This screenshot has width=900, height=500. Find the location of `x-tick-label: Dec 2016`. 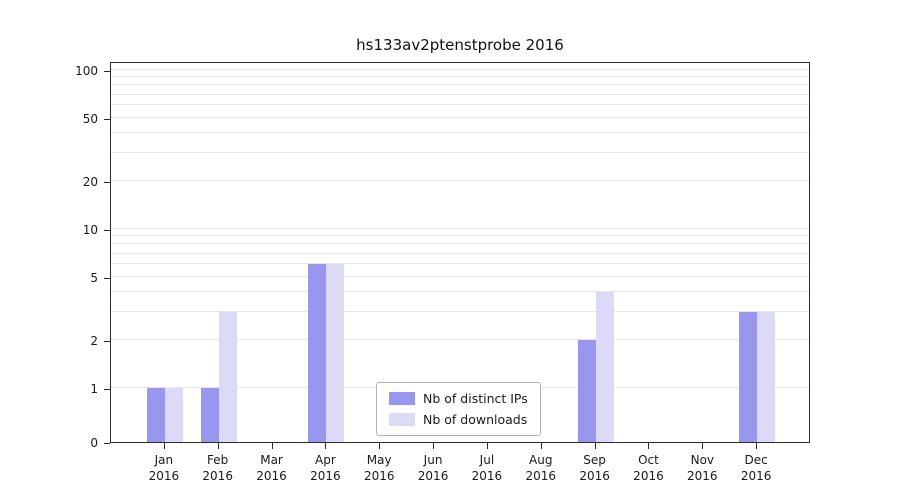

x-tick-label: Dec 2016 is located at coordinates (756, 468).